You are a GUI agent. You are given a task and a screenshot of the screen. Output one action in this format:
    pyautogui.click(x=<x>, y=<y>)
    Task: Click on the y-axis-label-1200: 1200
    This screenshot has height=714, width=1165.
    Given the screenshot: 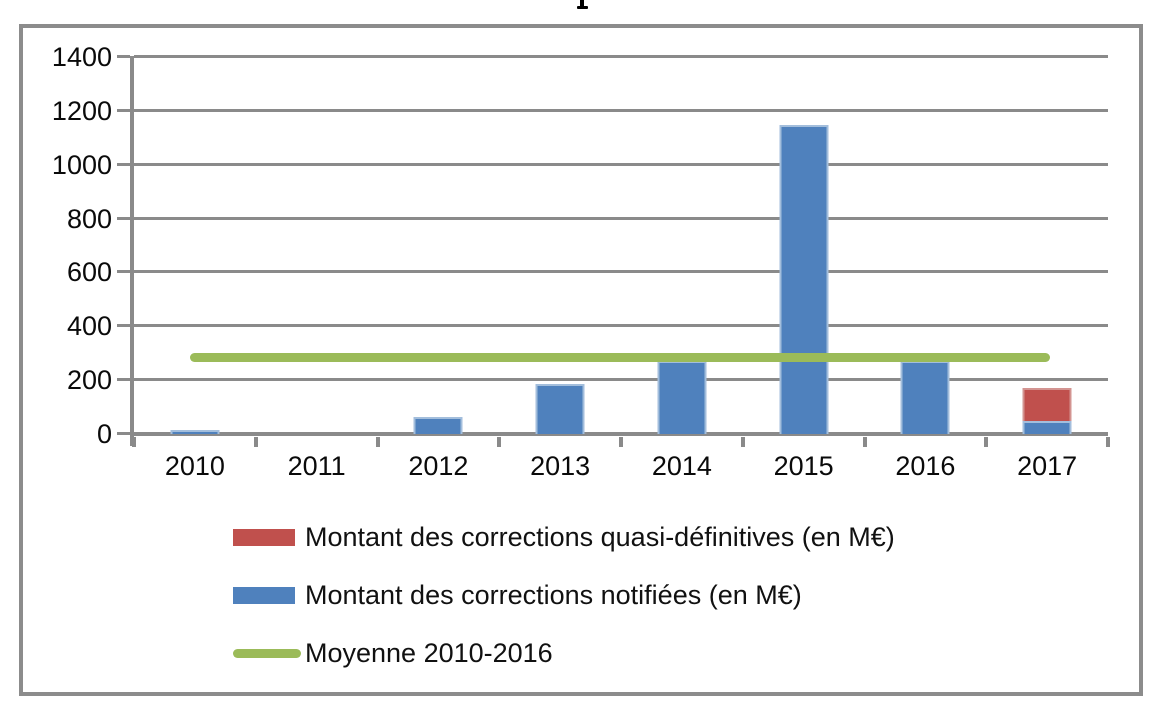 What is the action you would take?
    pyautogui.click(x=81, y=110)
    